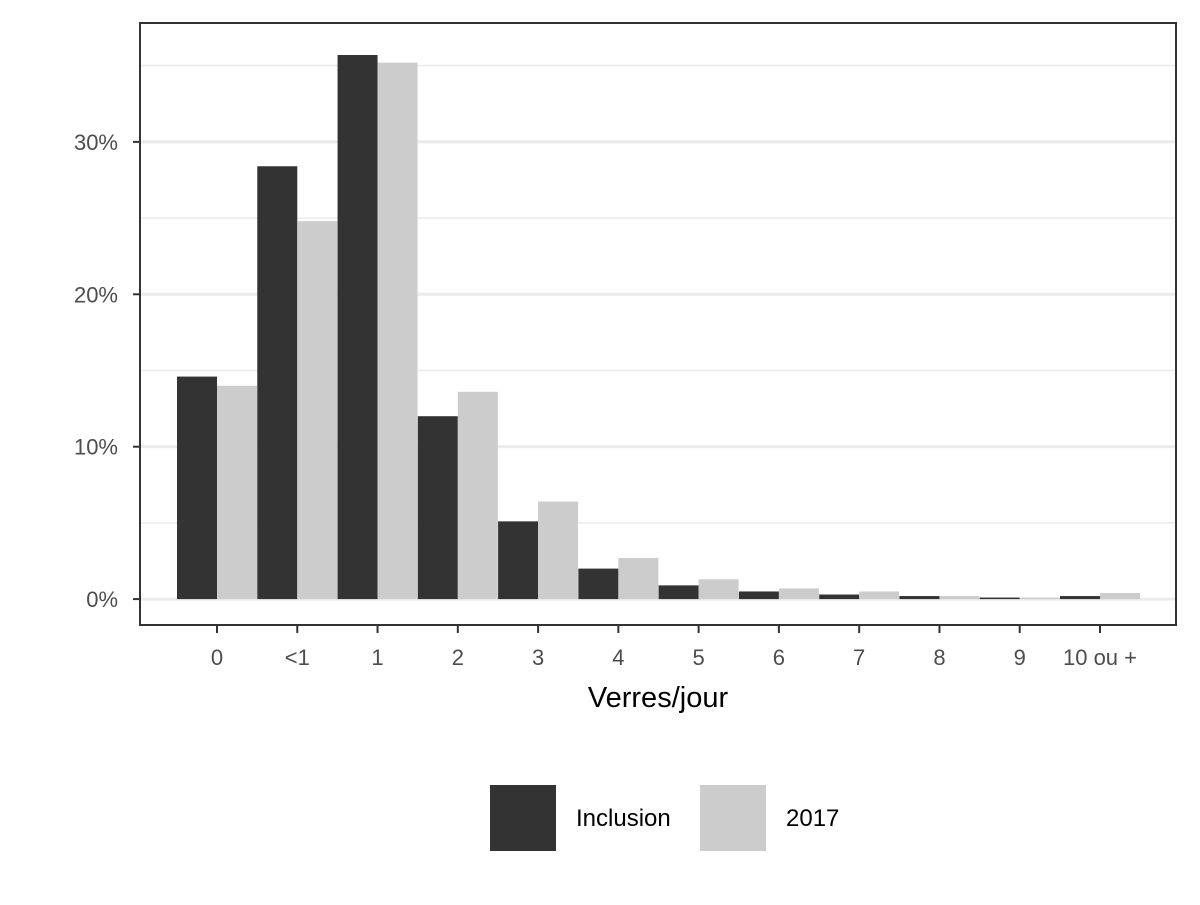 Image resolution: width=1200 pixels, height=905 pixels. Describe the element at coordinates (538, 657) in the screenshot. I see `x-tick-label: 3` at that location.